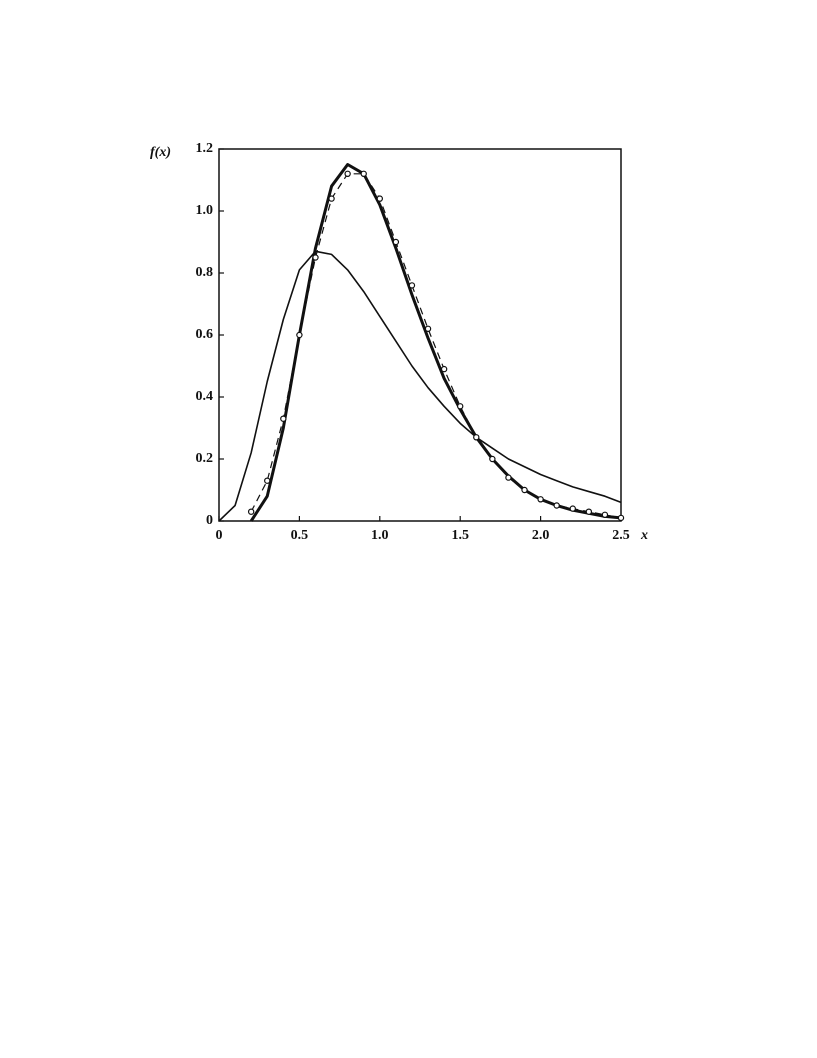  Describe the element at coordinates (209, 520) in the screenshot. I see `y-tick-label: 0` at that location.